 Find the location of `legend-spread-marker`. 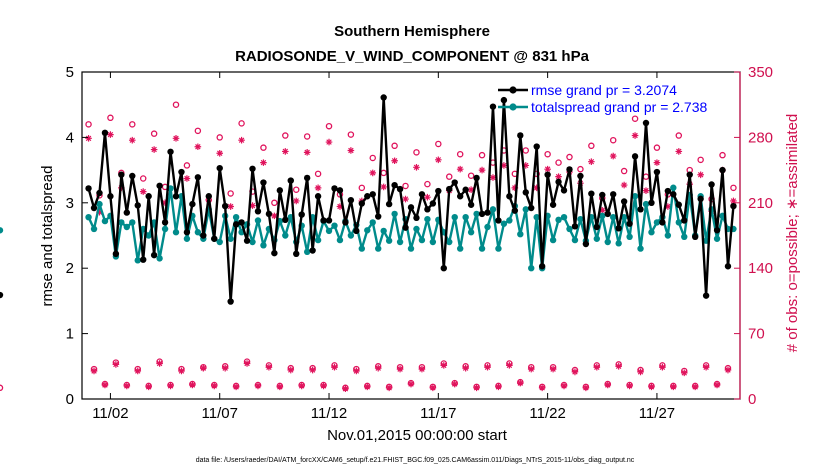

legend-spread-marker is located at coordinates (513, 107).